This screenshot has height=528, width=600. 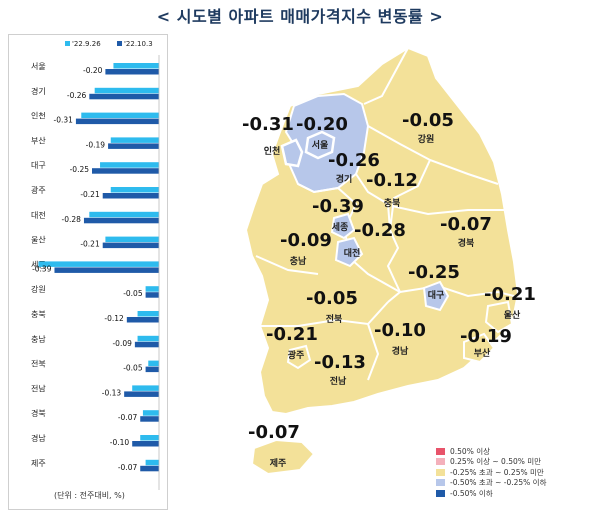 What do you see at coordinates (86, 44) in the screenshot?
I see `legend-label: '22.9.26` at bounding box center [86, 44].